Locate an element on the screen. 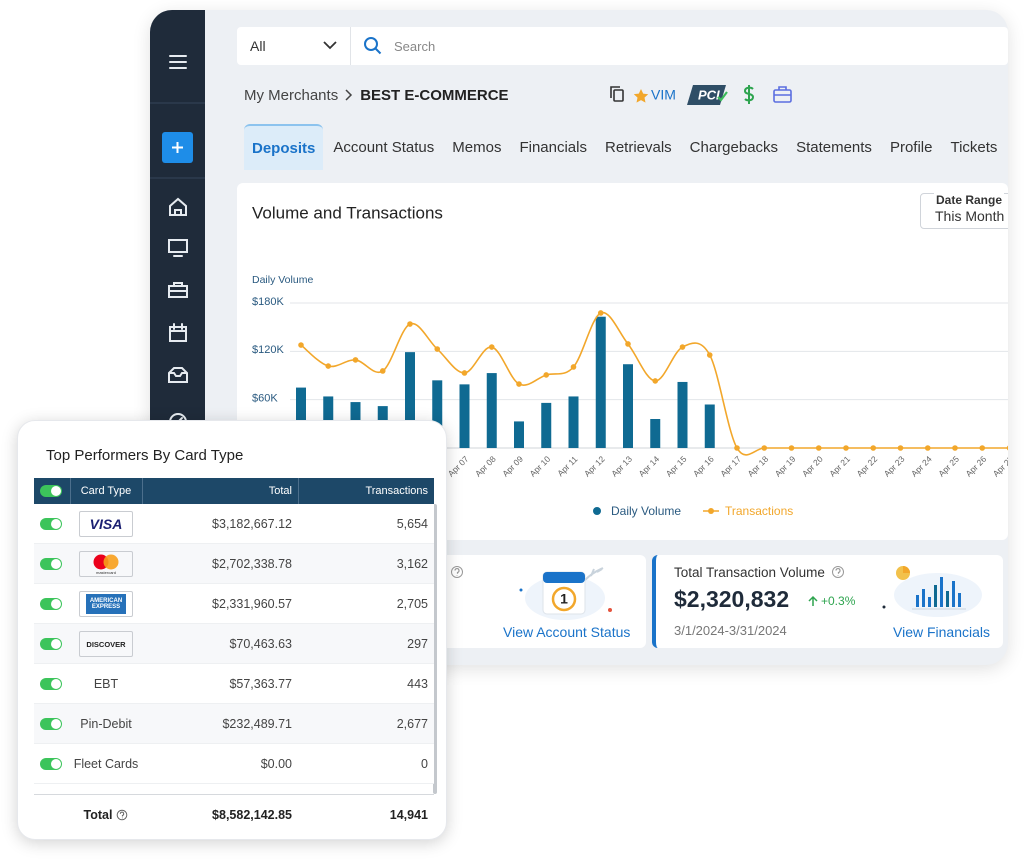 This screenshot has width=1024, height=859. legend-label: Daily Volume is located at coordinates (646, 511).